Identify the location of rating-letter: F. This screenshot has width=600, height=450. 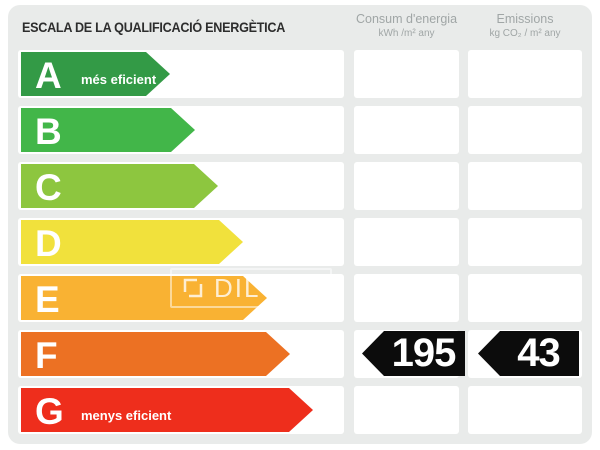
(46, 355).